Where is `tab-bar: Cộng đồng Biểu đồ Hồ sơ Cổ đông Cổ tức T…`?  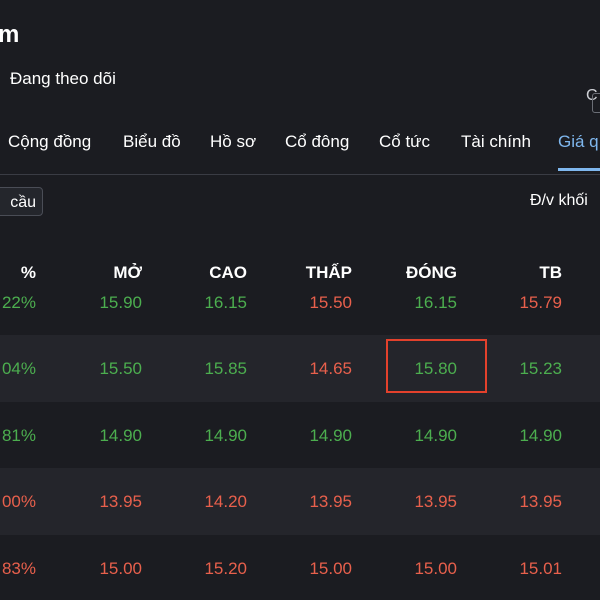
tab-bar: Cộng đồng Biểu đồ Hồ sơ Cổ đông Cổ tức T… is located at coordinates (300, 150).